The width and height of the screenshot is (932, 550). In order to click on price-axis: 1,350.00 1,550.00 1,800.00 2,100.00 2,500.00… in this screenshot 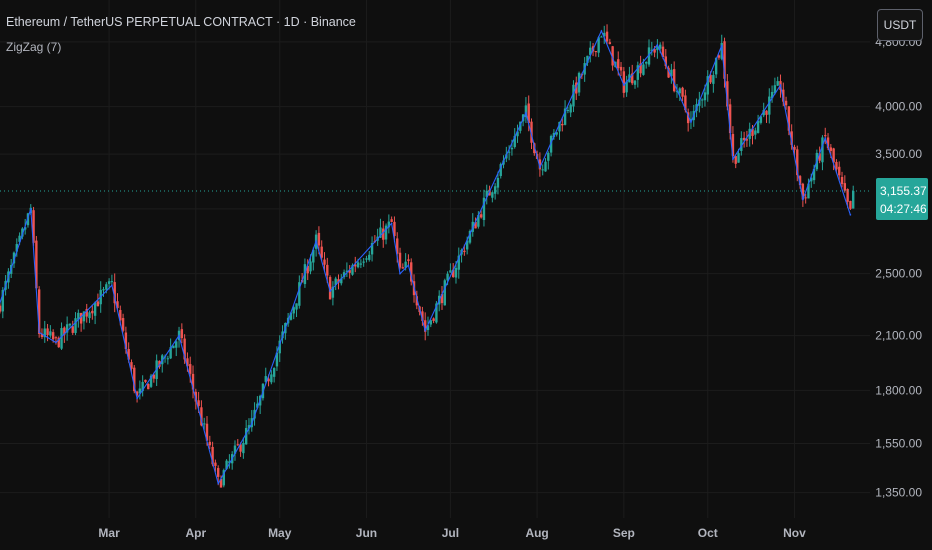, I will do `click(901, 275)`.